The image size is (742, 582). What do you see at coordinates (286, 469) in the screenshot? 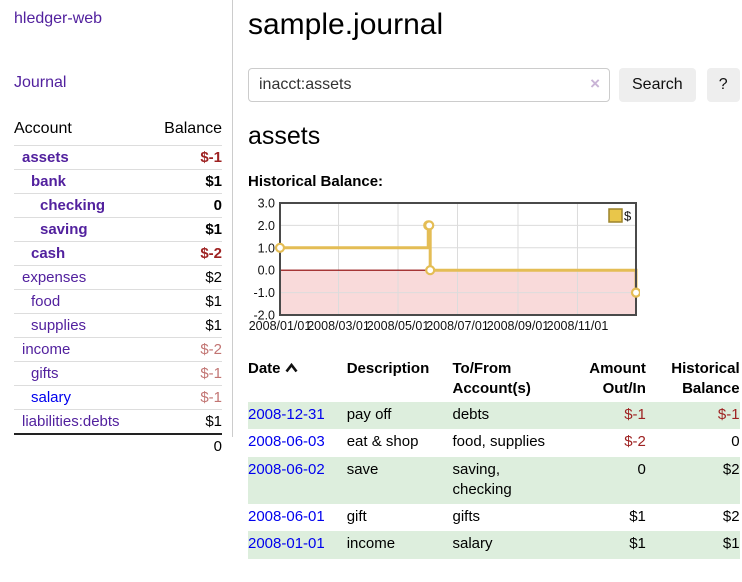
I see `transaction-date-link: 2008-06-02` at bounding box center [286, 469].